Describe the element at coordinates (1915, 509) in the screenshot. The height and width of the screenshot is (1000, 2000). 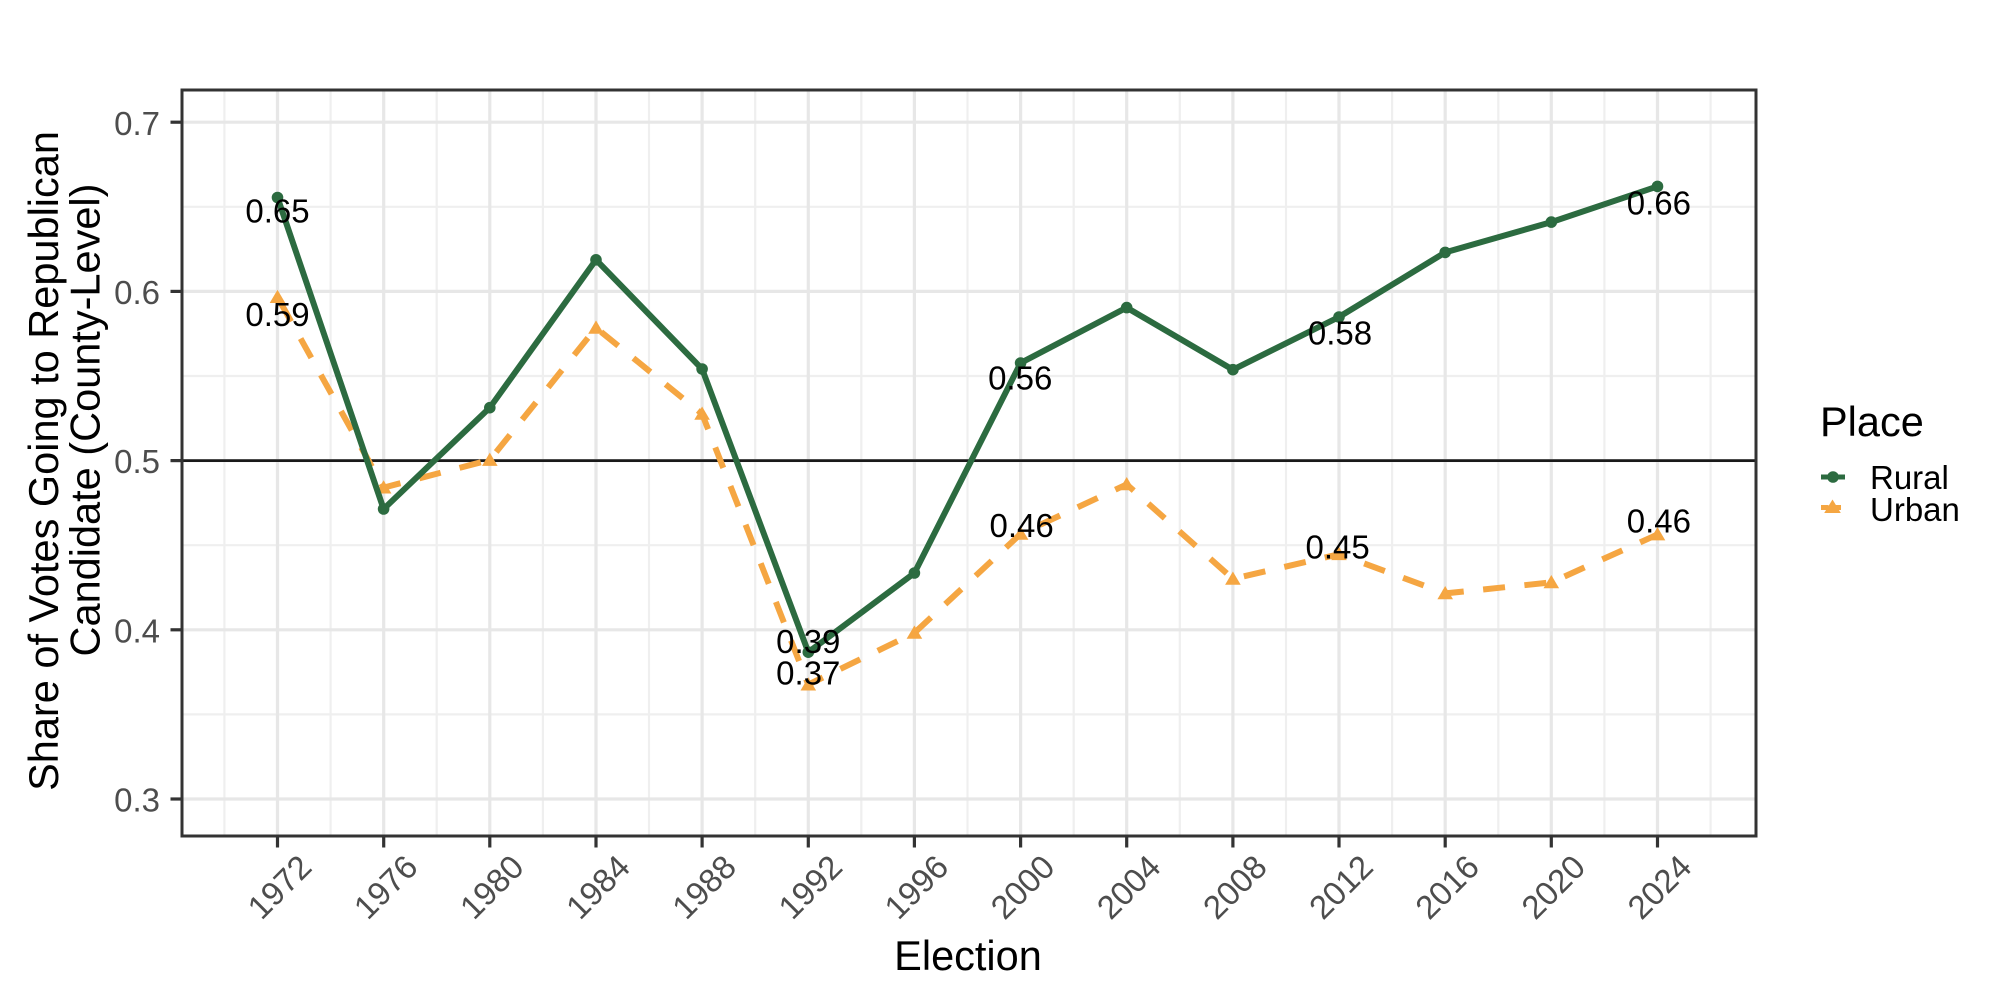
I see `svg-text: Urban` at that location.